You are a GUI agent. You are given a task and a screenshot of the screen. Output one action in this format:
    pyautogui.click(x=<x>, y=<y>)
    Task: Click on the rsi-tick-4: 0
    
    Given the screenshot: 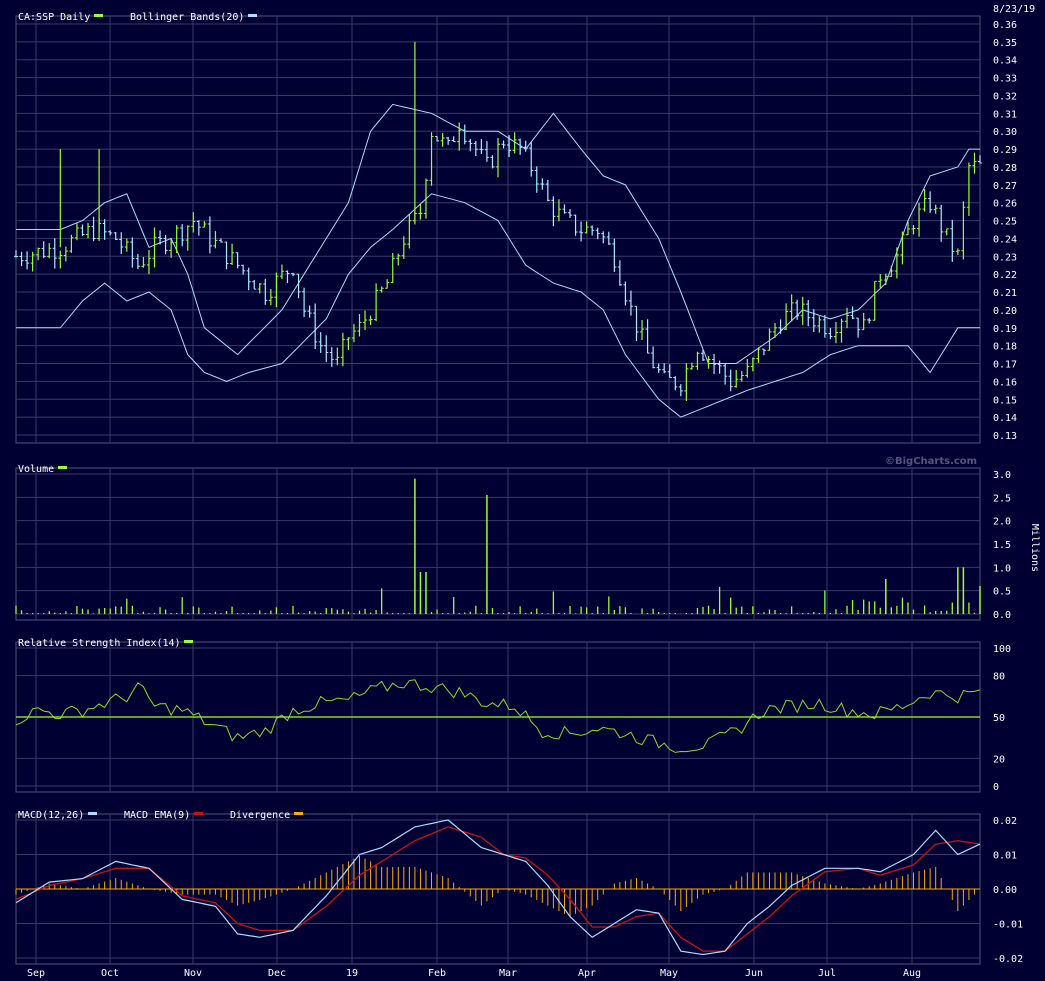 What is the action you would take?
    pyautogui.click(x=996, y=787)
    